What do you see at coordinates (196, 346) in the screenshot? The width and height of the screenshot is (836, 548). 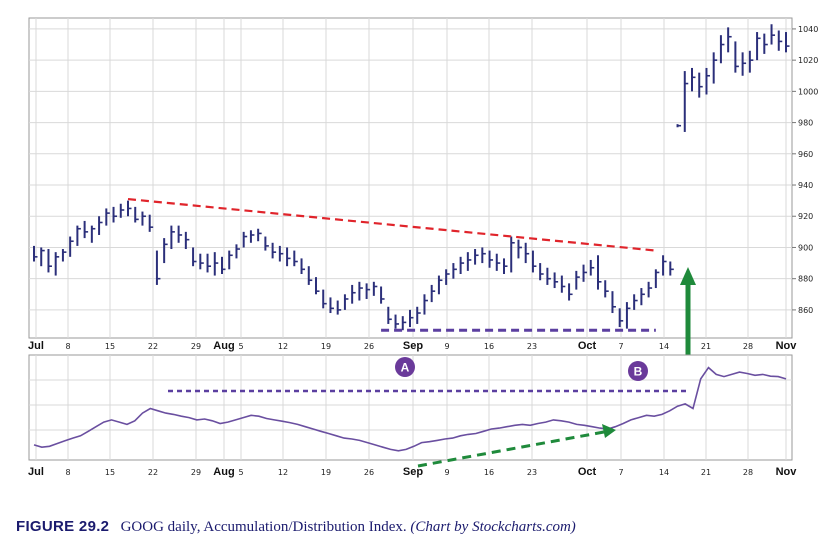 I see `x-tick-label: 29` at bounding box center [196, 346].